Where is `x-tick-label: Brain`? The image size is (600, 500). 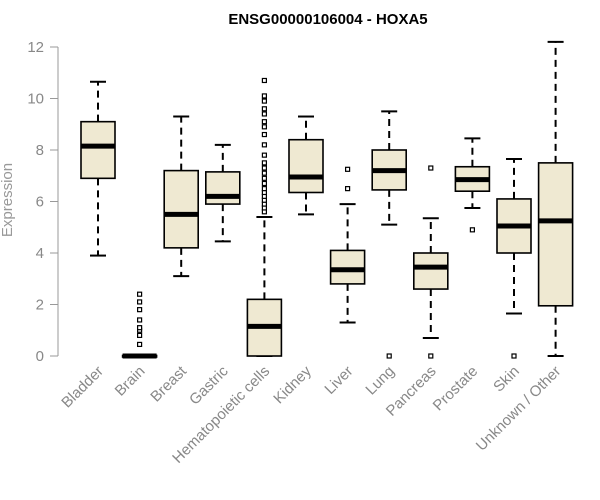 x-tick-label: Brain is located at coordinates (130, 381).